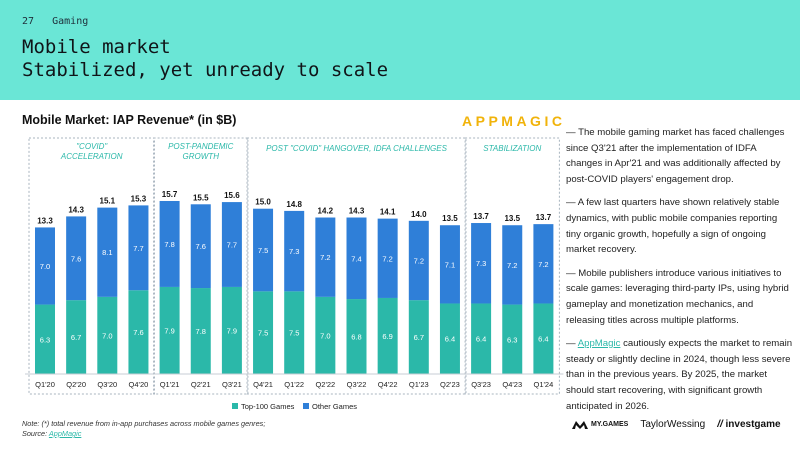 The height and width of the screenshot is (450, 800). Describe the element at coordinates (720, 424) in the screenshot. I see `investgame-mark-icon: //` at that location.